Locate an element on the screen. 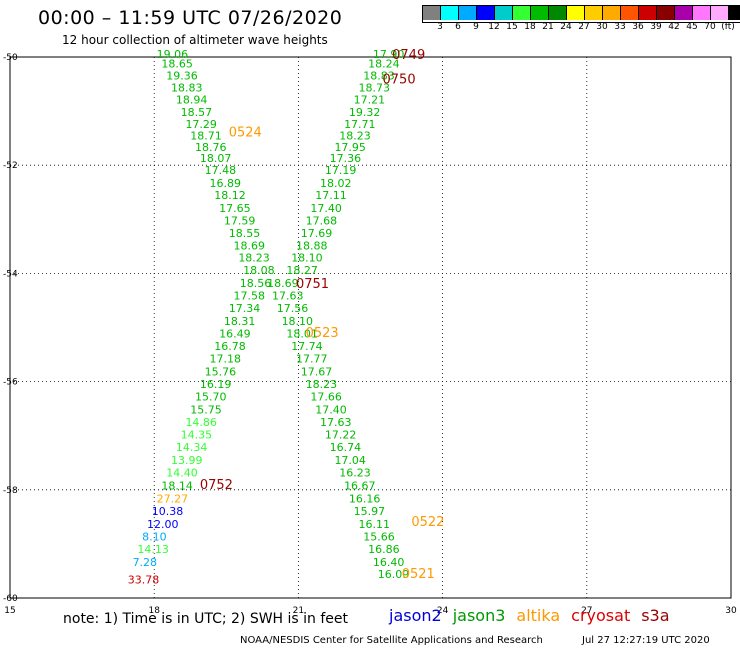 Image resolution: width=740 pixels, height=650 pixels. y-tick-label: -50 is located at coordinates (10, 58).